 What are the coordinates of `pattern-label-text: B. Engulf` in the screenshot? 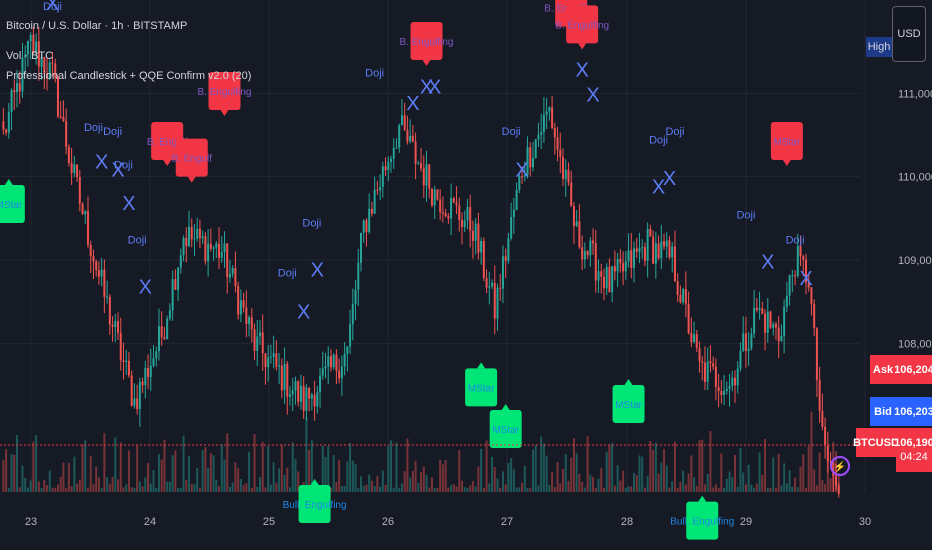 It's located at (191, 159).